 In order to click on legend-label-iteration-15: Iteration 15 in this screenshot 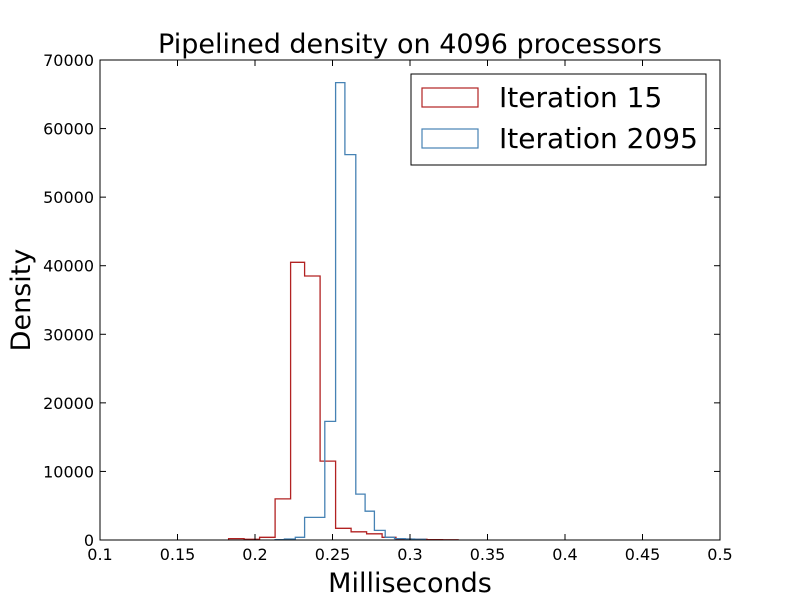, I will do `click(580, 97)`.